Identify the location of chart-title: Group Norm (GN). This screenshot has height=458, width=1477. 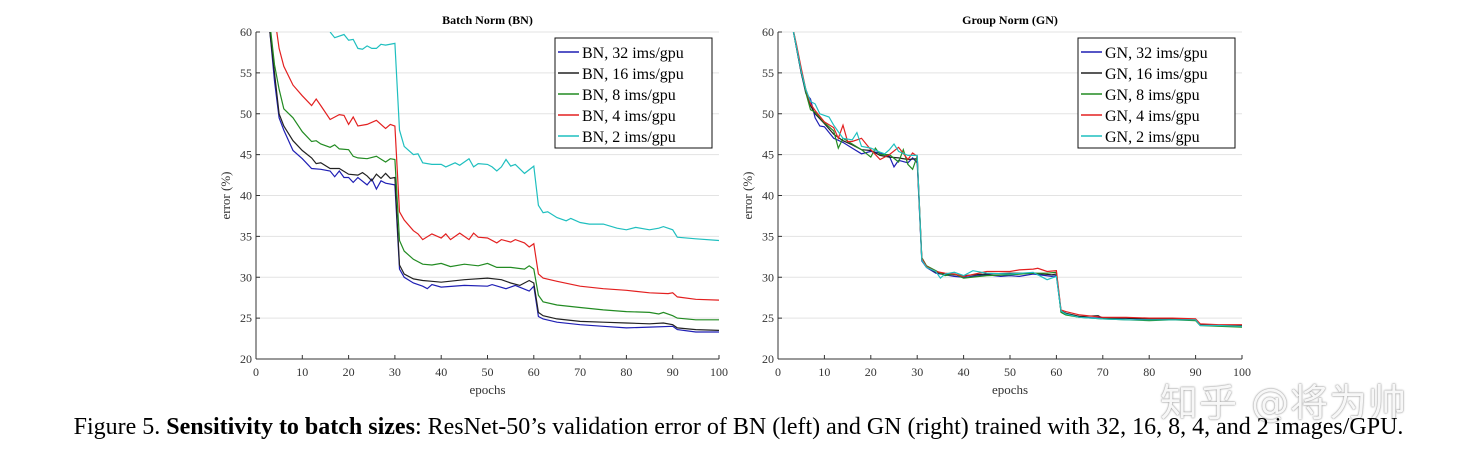
(1010, 20).